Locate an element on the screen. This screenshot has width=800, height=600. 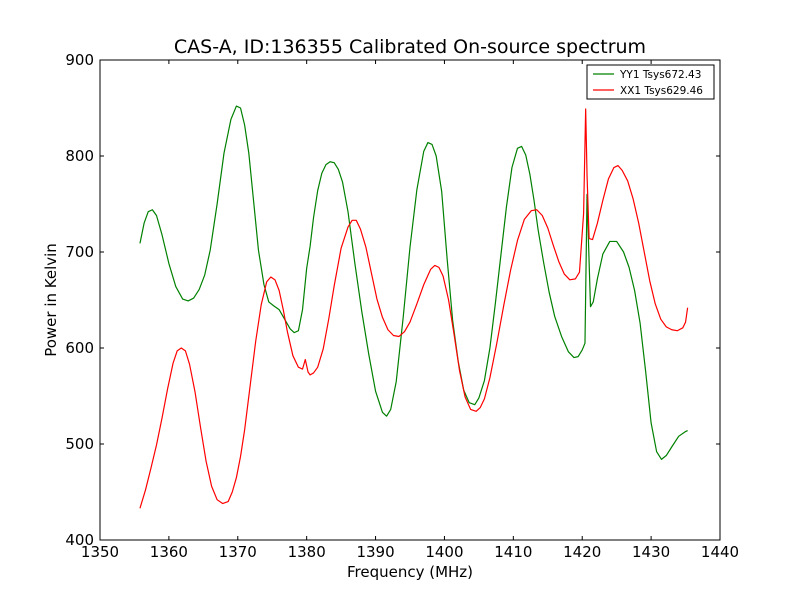
y-tick-label: 600 is located at coordinates (79, 348).